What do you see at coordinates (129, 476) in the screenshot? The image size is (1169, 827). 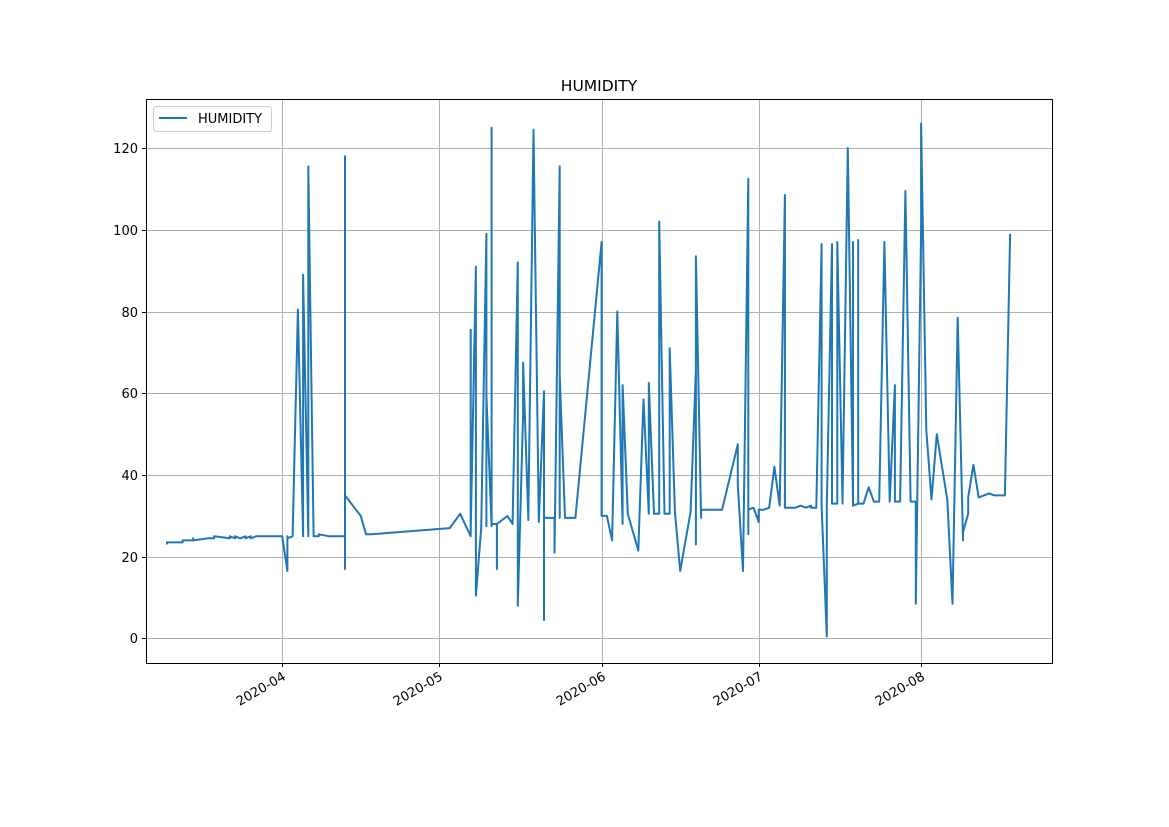 I see `y-tick-label: 40` at bounding box center [129, 476].